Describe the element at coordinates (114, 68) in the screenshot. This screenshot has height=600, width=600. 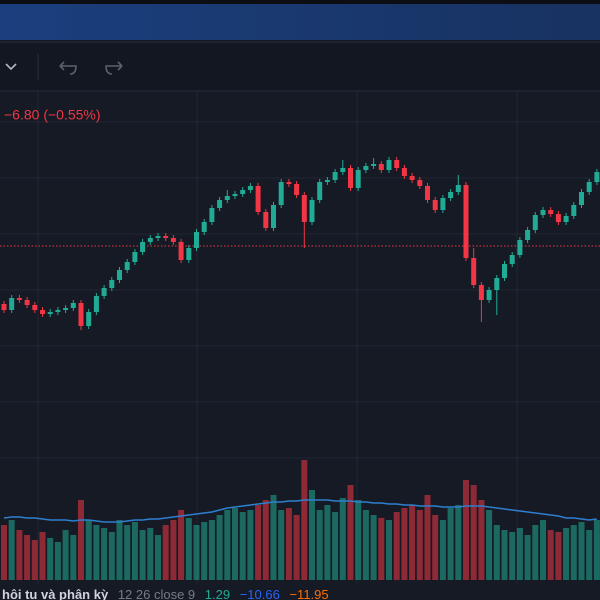
I see `redo-button` at that location.